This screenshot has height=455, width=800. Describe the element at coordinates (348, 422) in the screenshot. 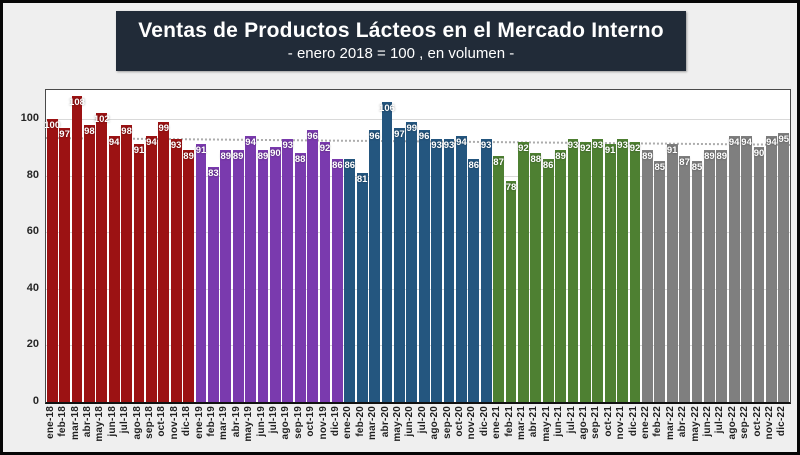

I see `x-tick-label: ene-20` at that location.